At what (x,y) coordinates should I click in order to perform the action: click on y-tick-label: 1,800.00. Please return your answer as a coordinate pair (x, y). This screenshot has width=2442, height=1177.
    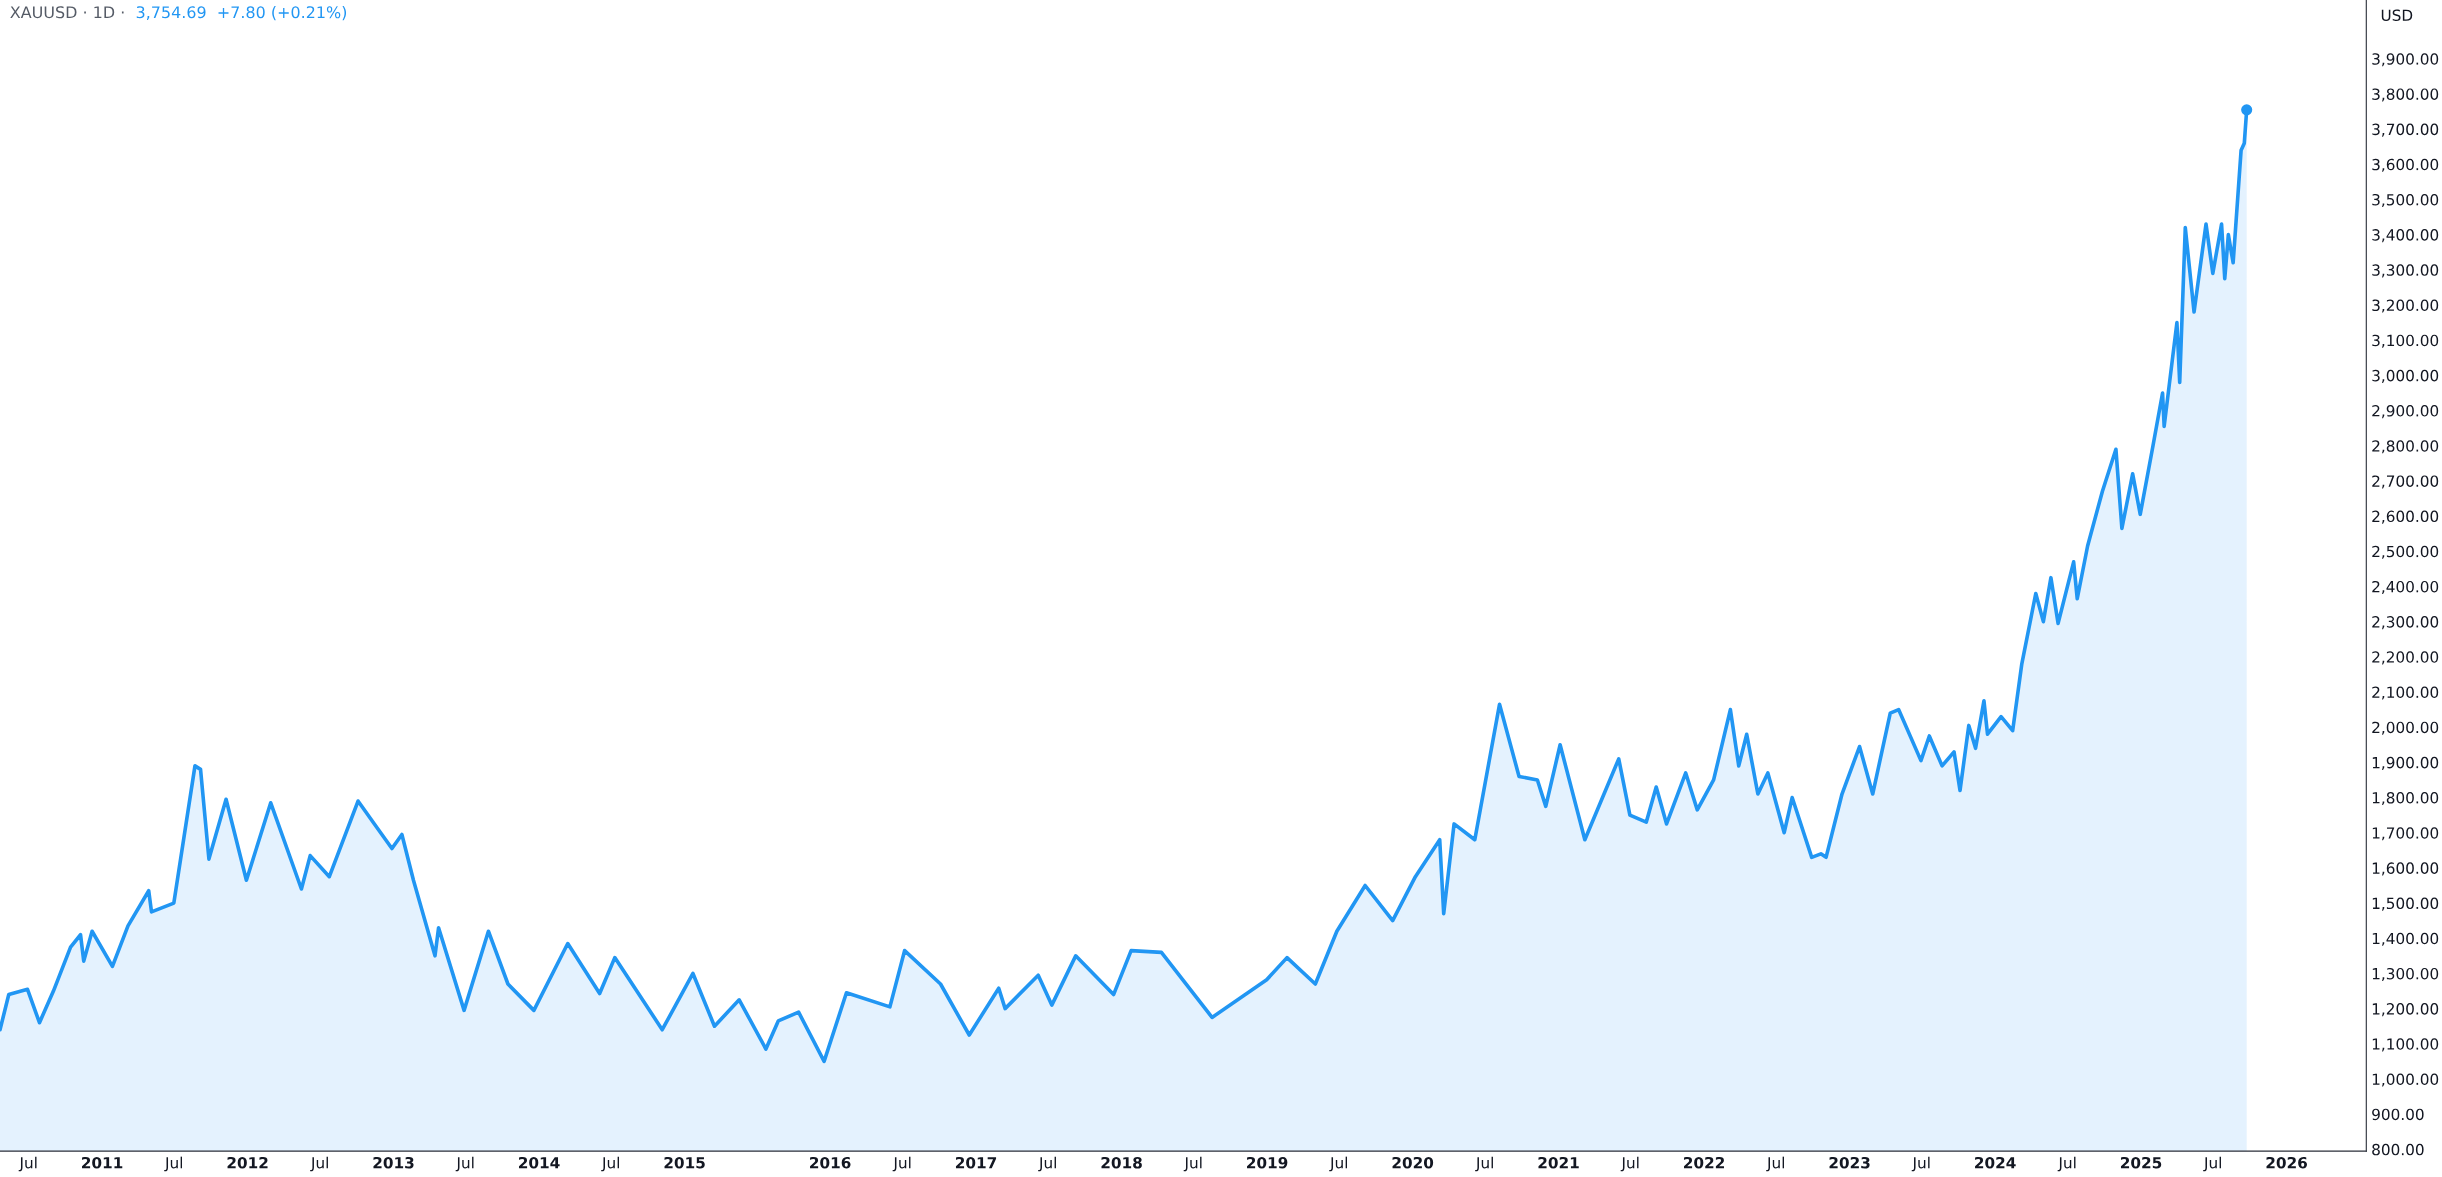
    Looking at the image, I should click on (2405, 799).